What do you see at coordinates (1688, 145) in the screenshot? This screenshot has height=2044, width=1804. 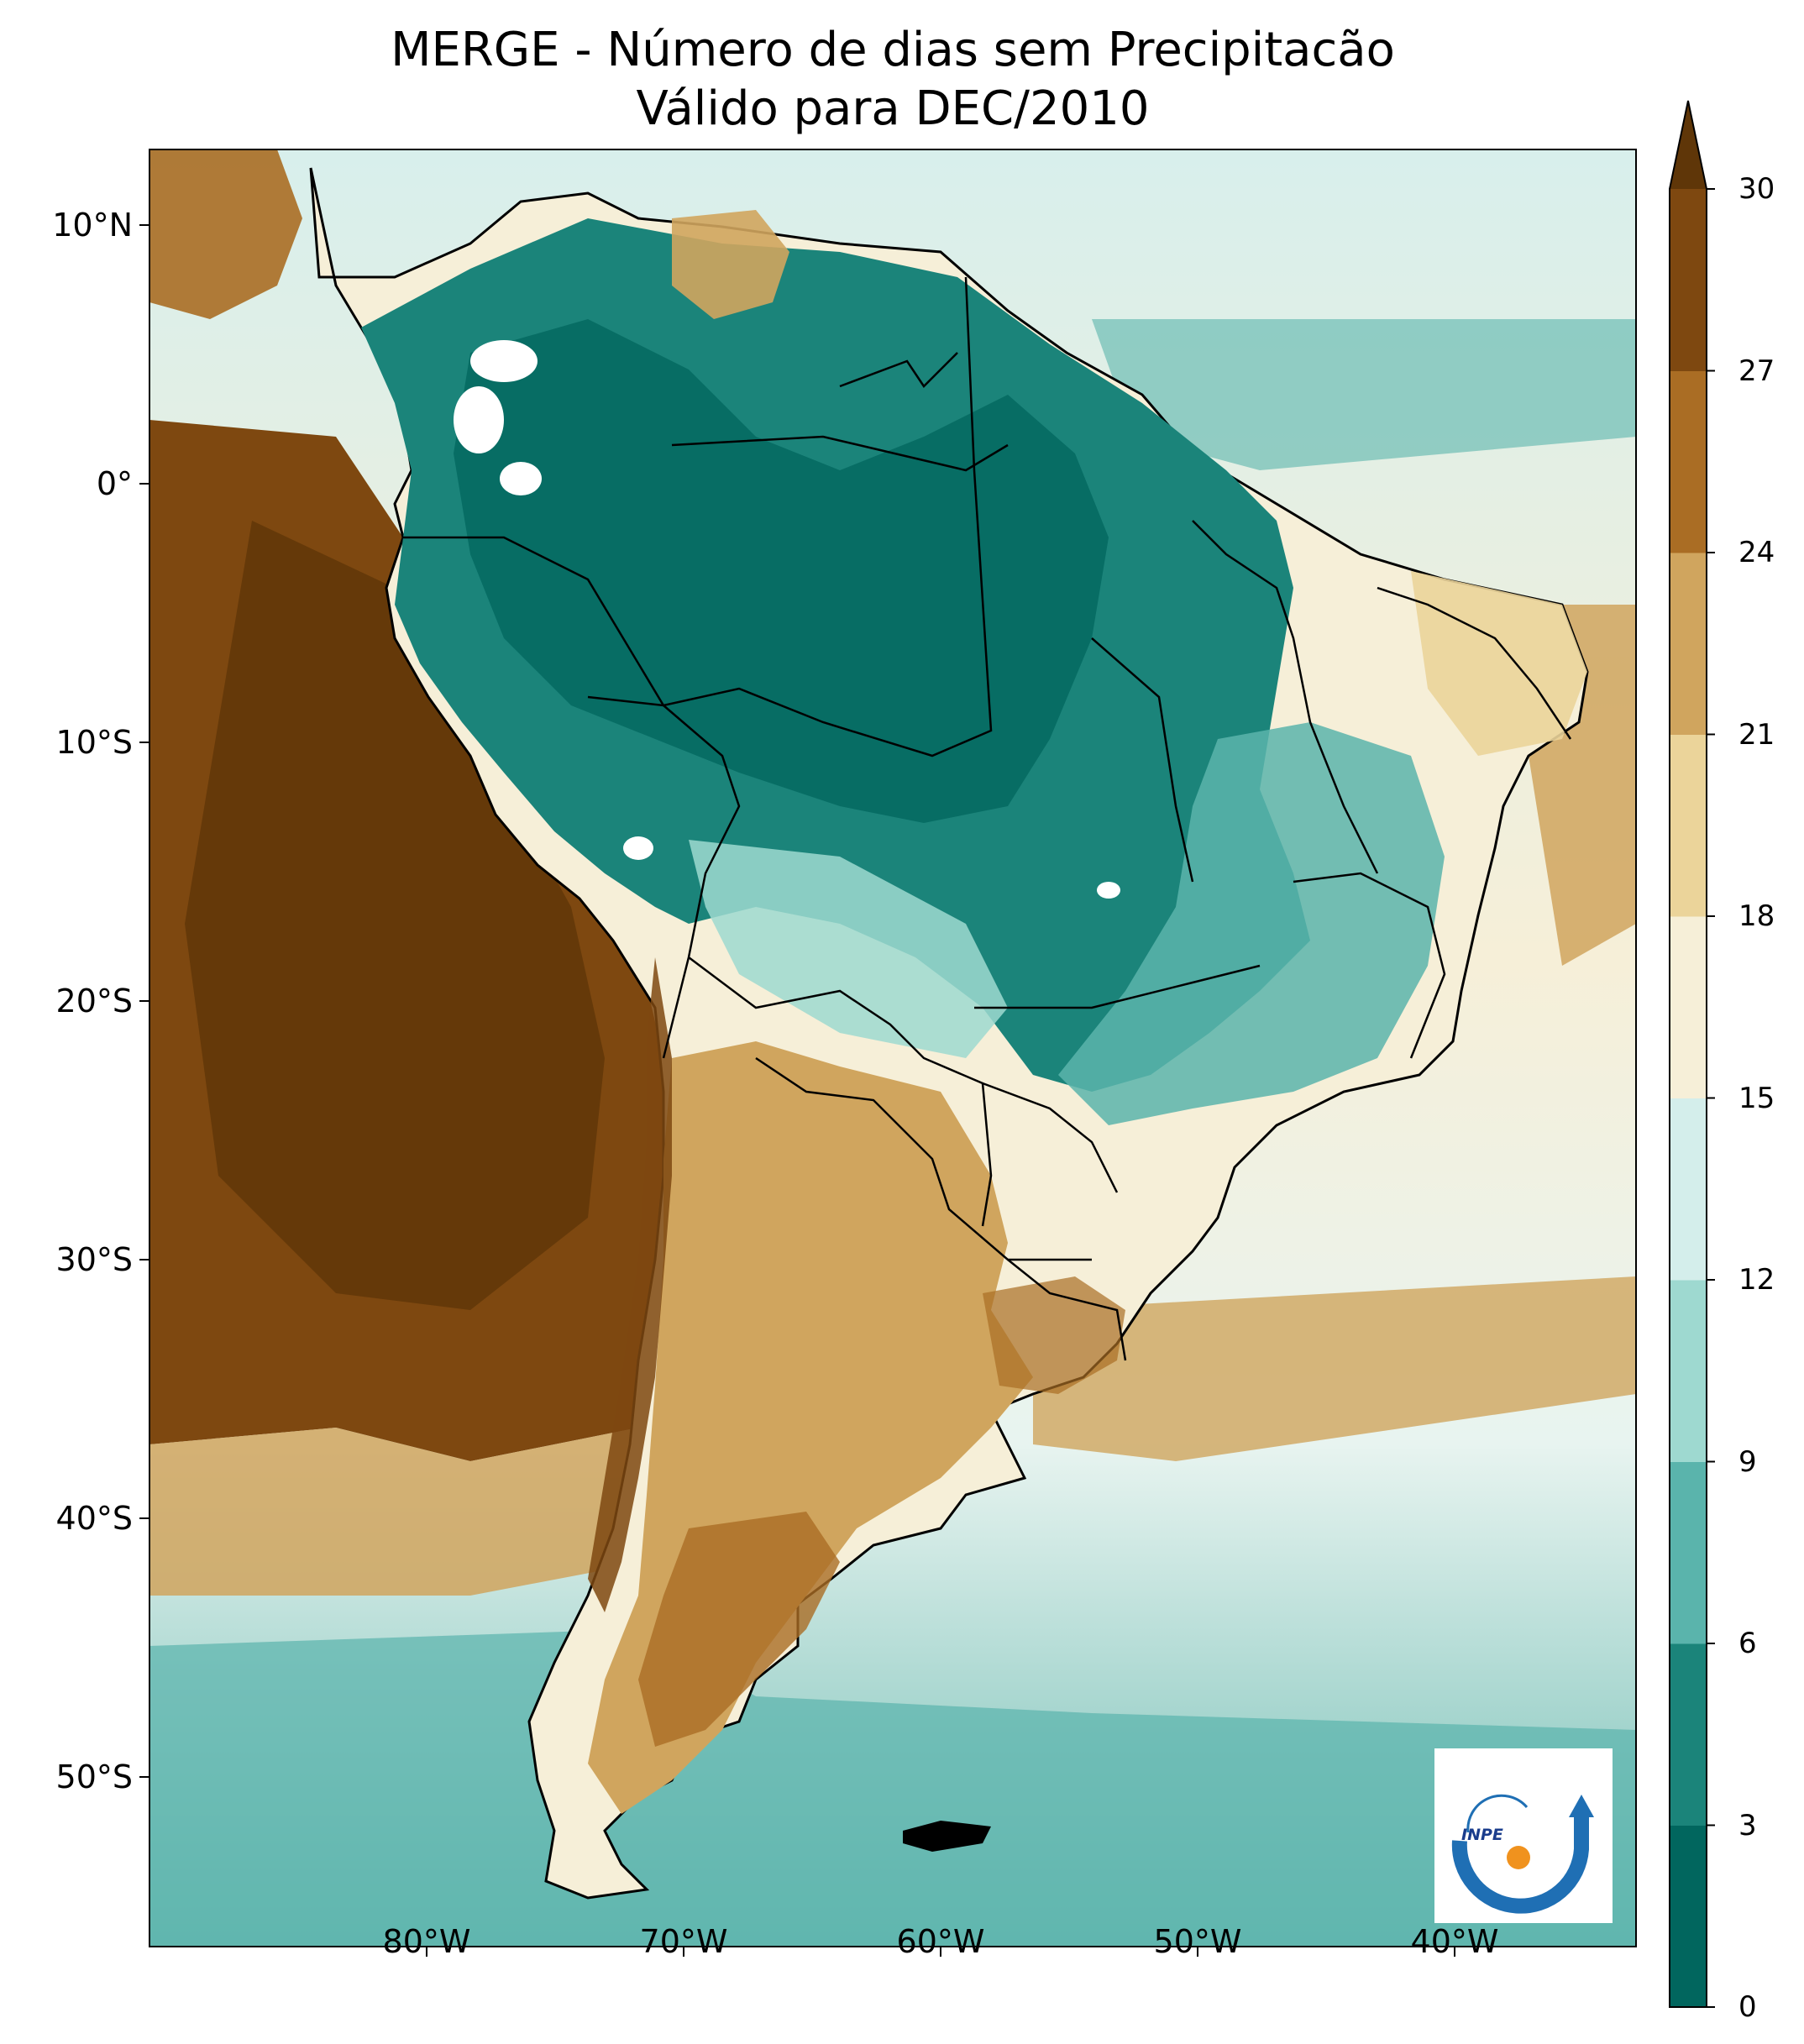 I see `colorbar-extend-arrow` at bounding box center [1688, 145].